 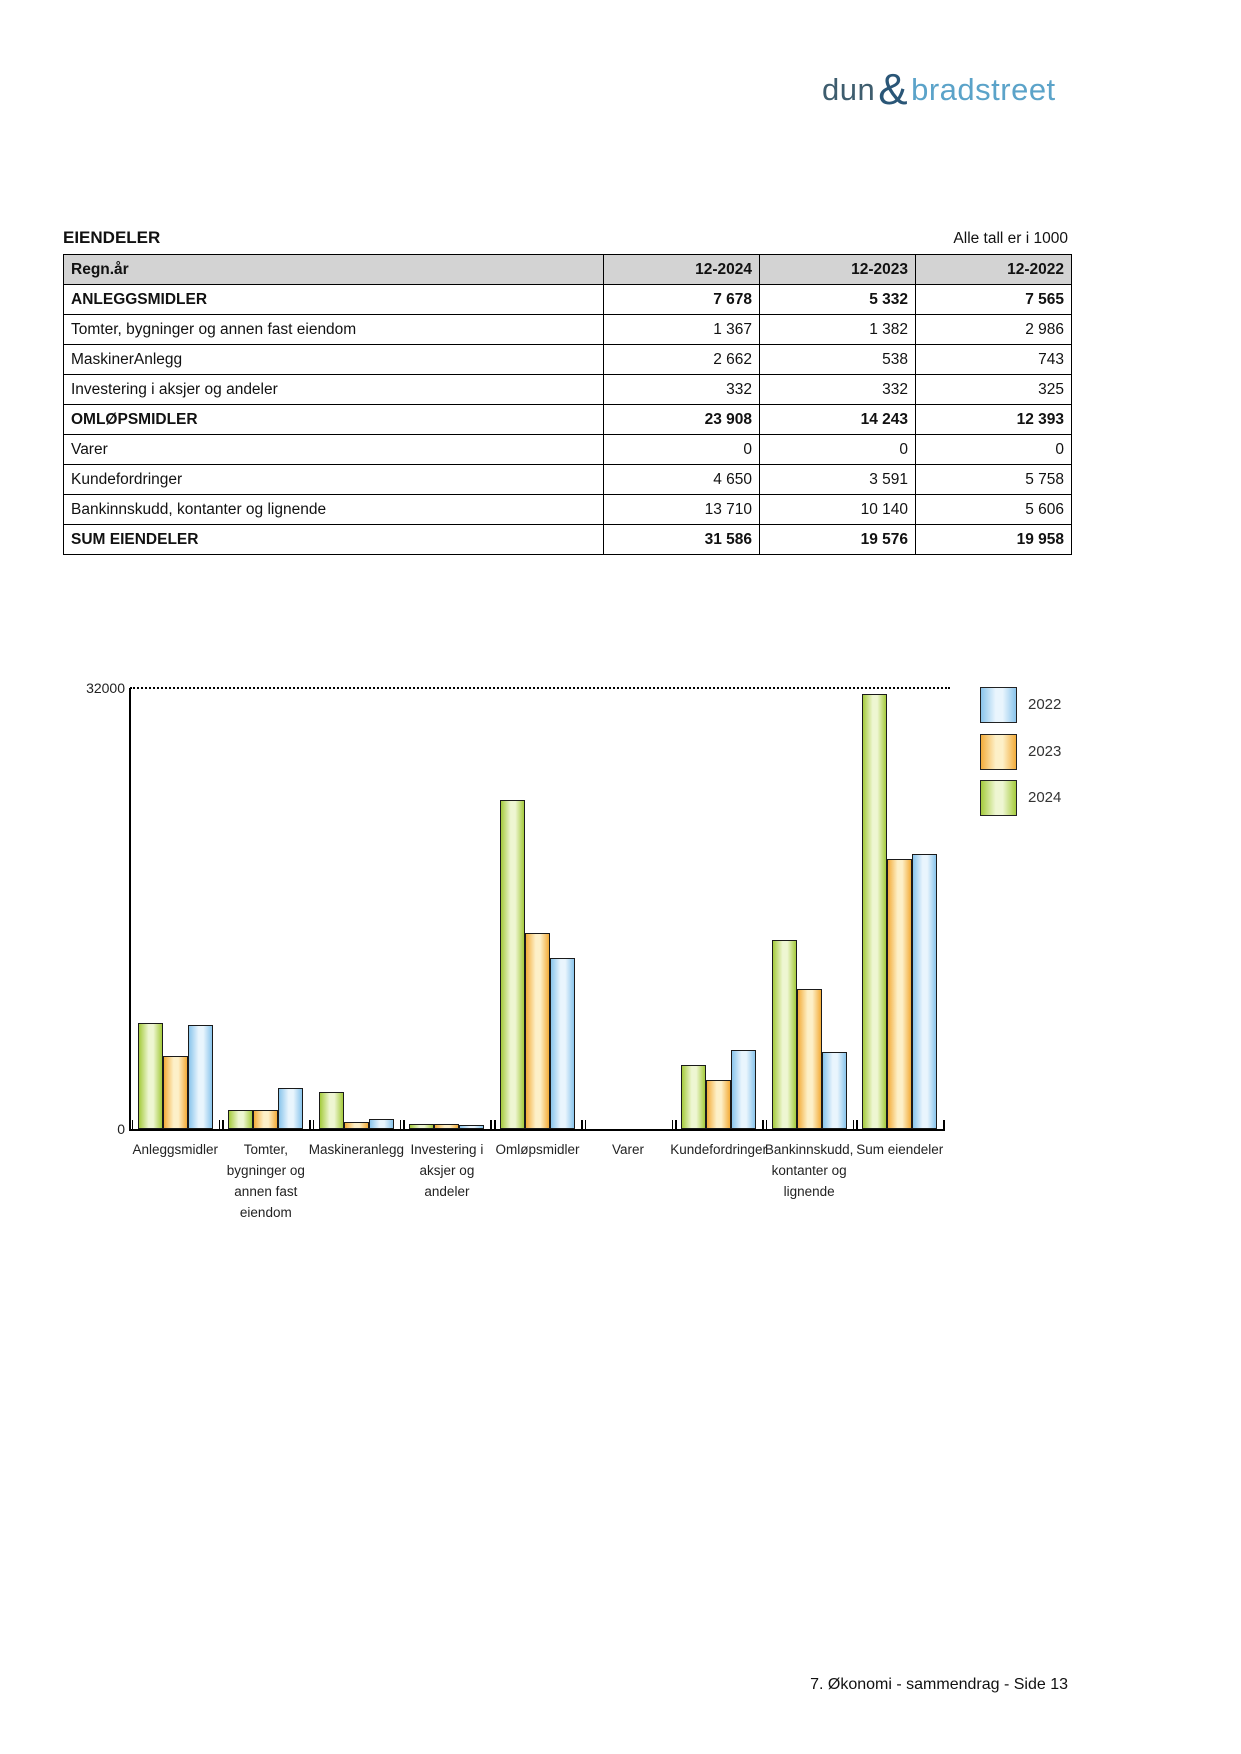 I want to click on category-label: Investering i aksjer og andeler, so click(x=447, y=1170).